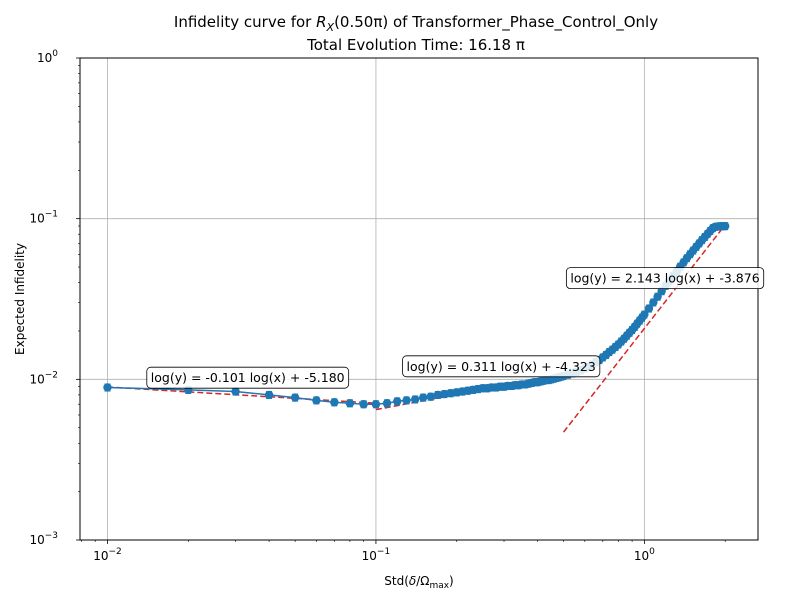 The width and height of the screenshot is (800, 600). What do you see at coordinates (43, 218) in the screenshot?
I see `y-tick-label: 10⁻¹` at bounding box center [43, 218].